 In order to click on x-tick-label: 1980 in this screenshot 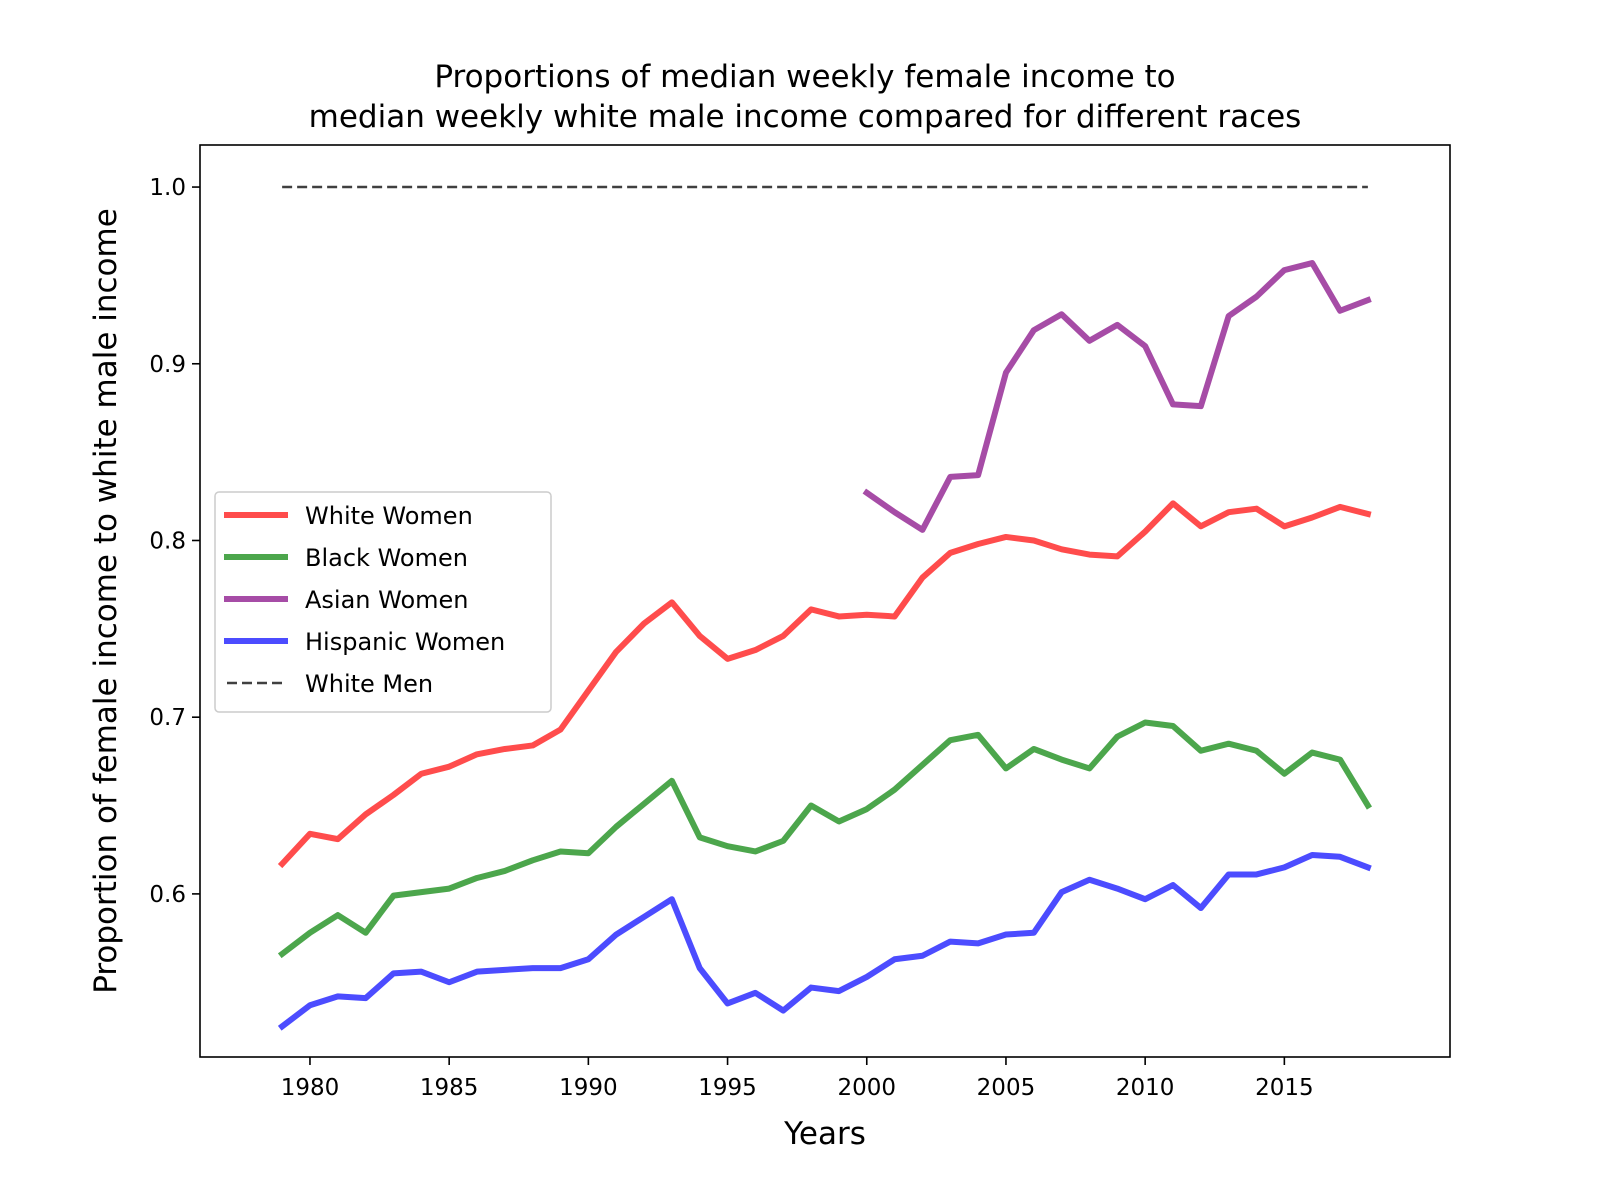, I will do `click(310, 1088)`.